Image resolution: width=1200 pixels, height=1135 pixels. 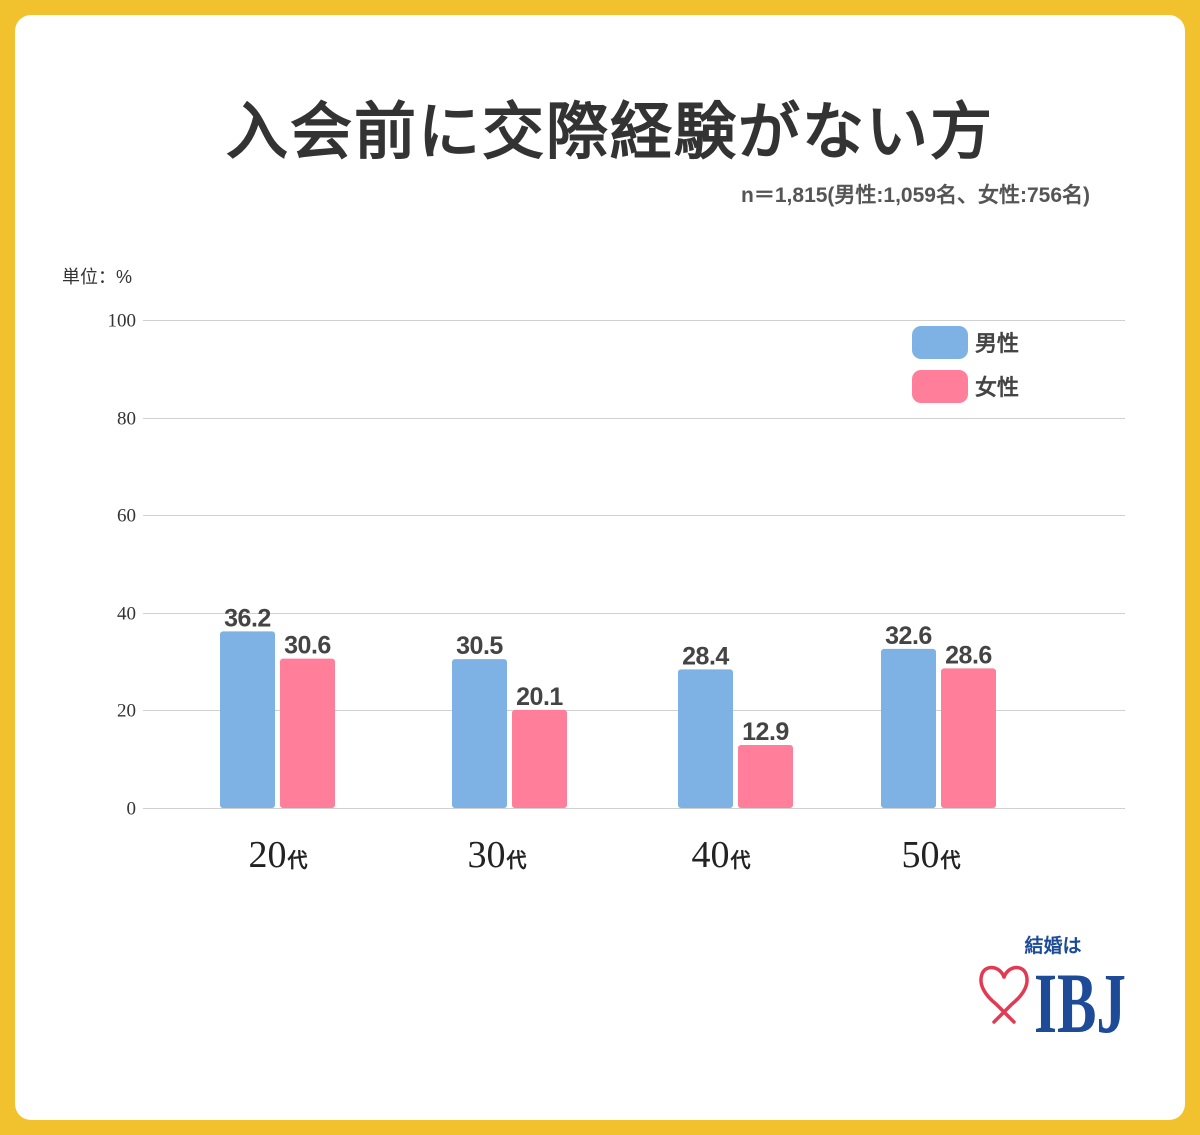 I want to click on legend-label-male: 男性, so click(x=997, y=344).